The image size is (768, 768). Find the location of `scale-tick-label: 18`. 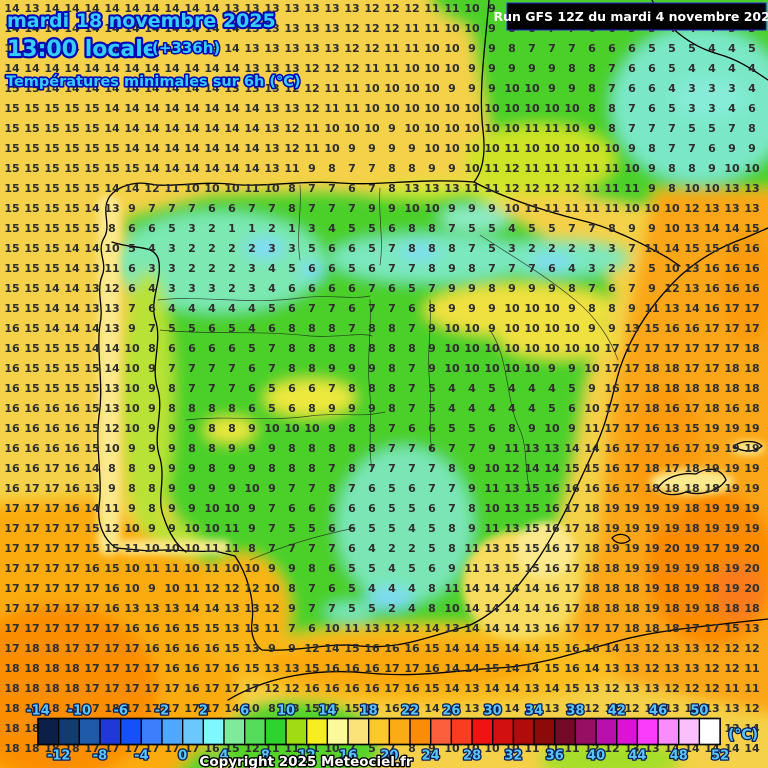

scale-tick-label: 18 is located at coordinates (369, 711).